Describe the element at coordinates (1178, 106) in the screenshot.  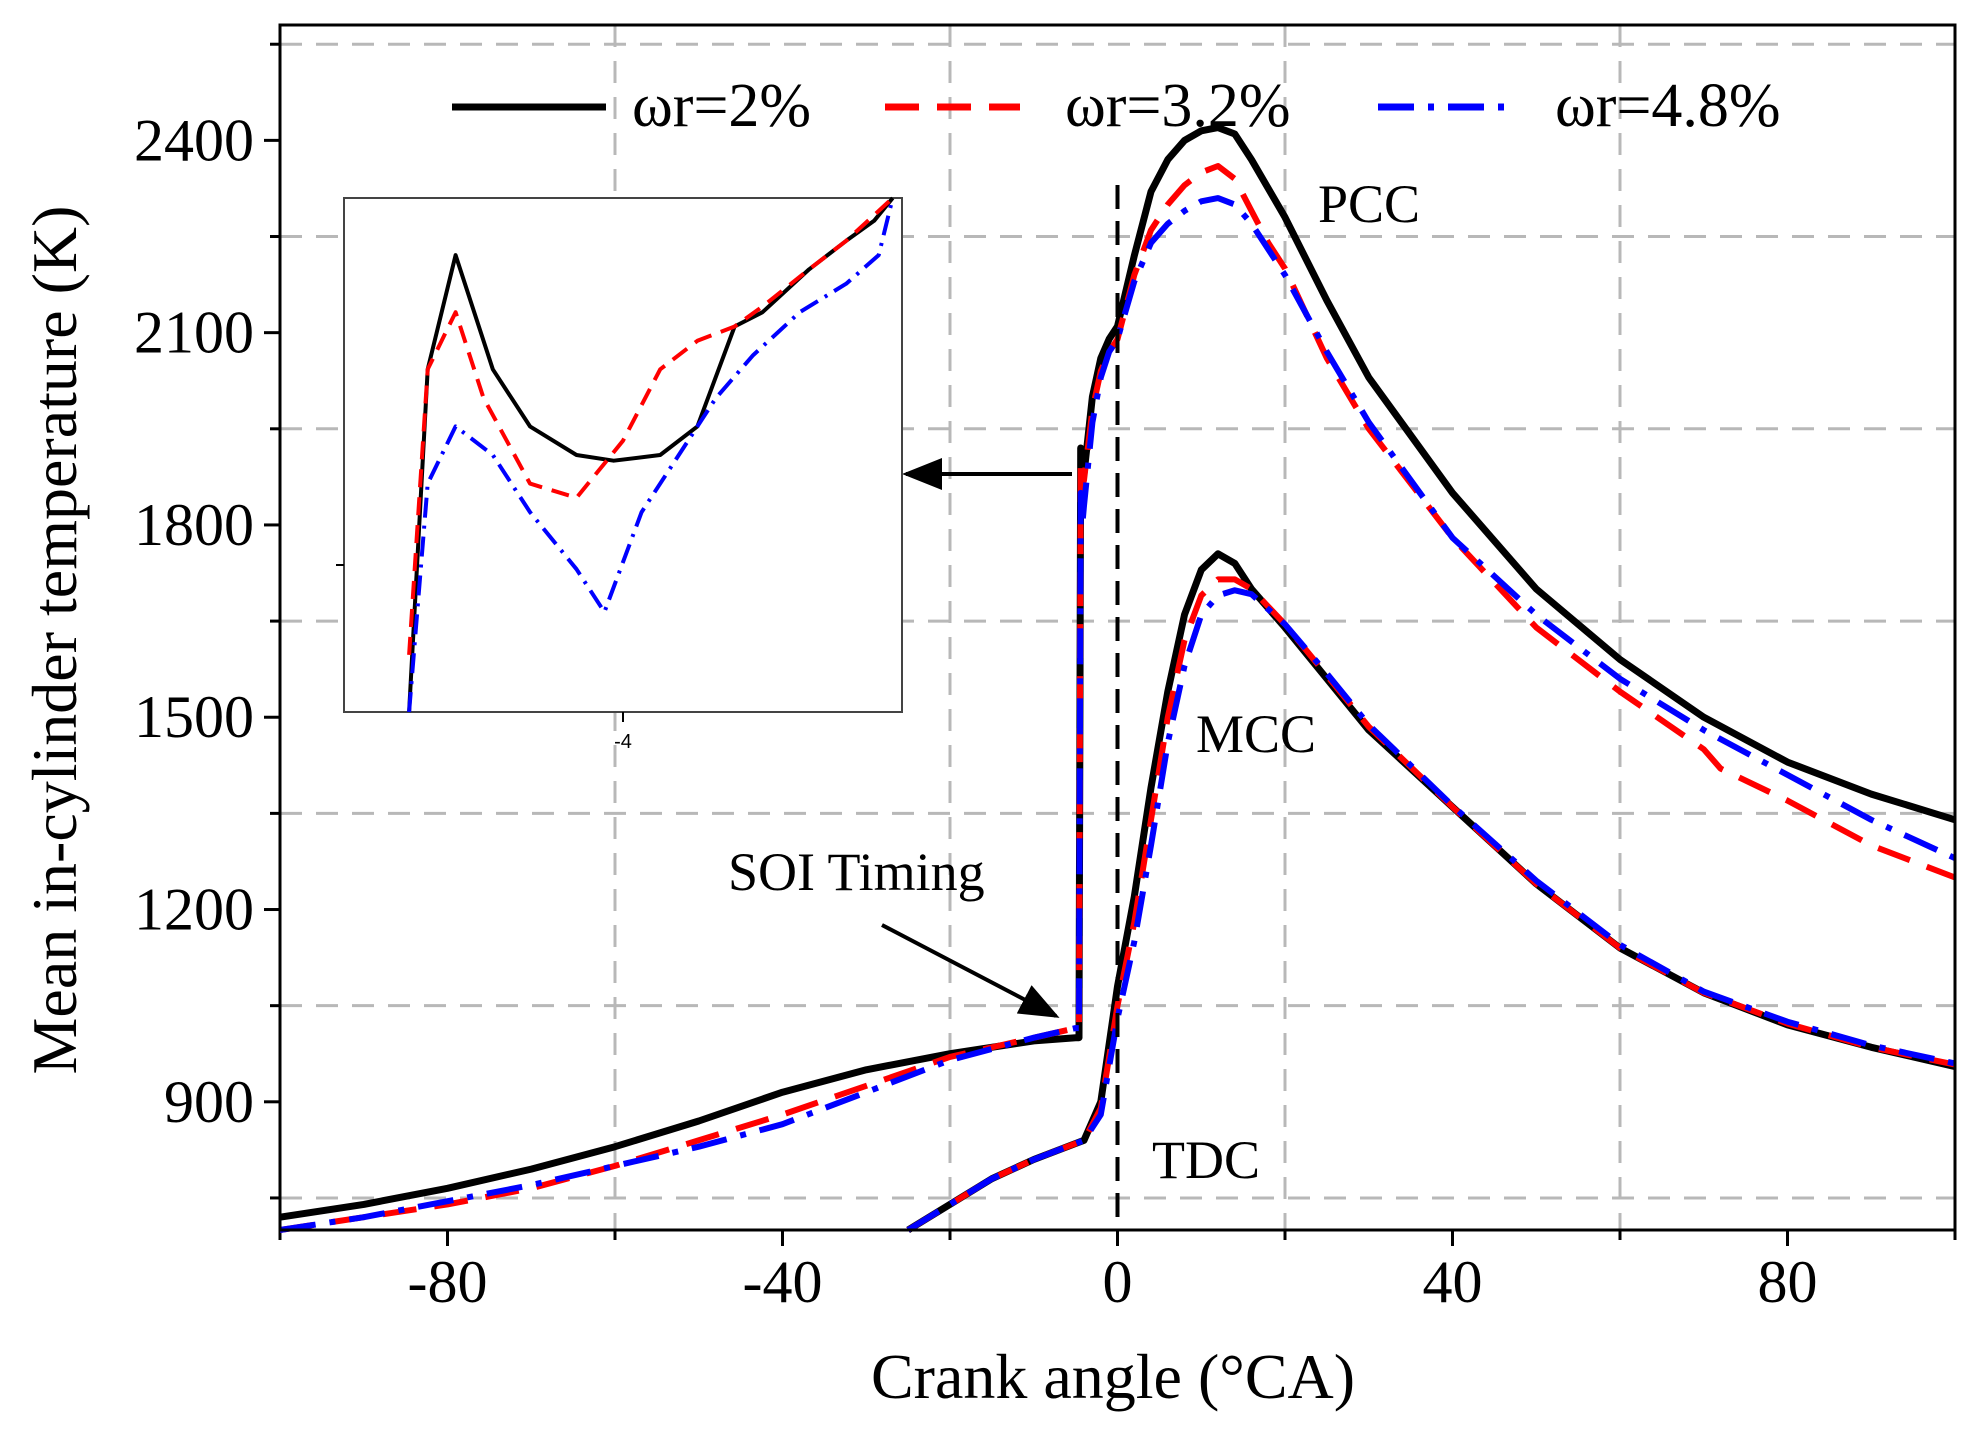
I see `legend-label-w32: ωr=3.2%` at that location.